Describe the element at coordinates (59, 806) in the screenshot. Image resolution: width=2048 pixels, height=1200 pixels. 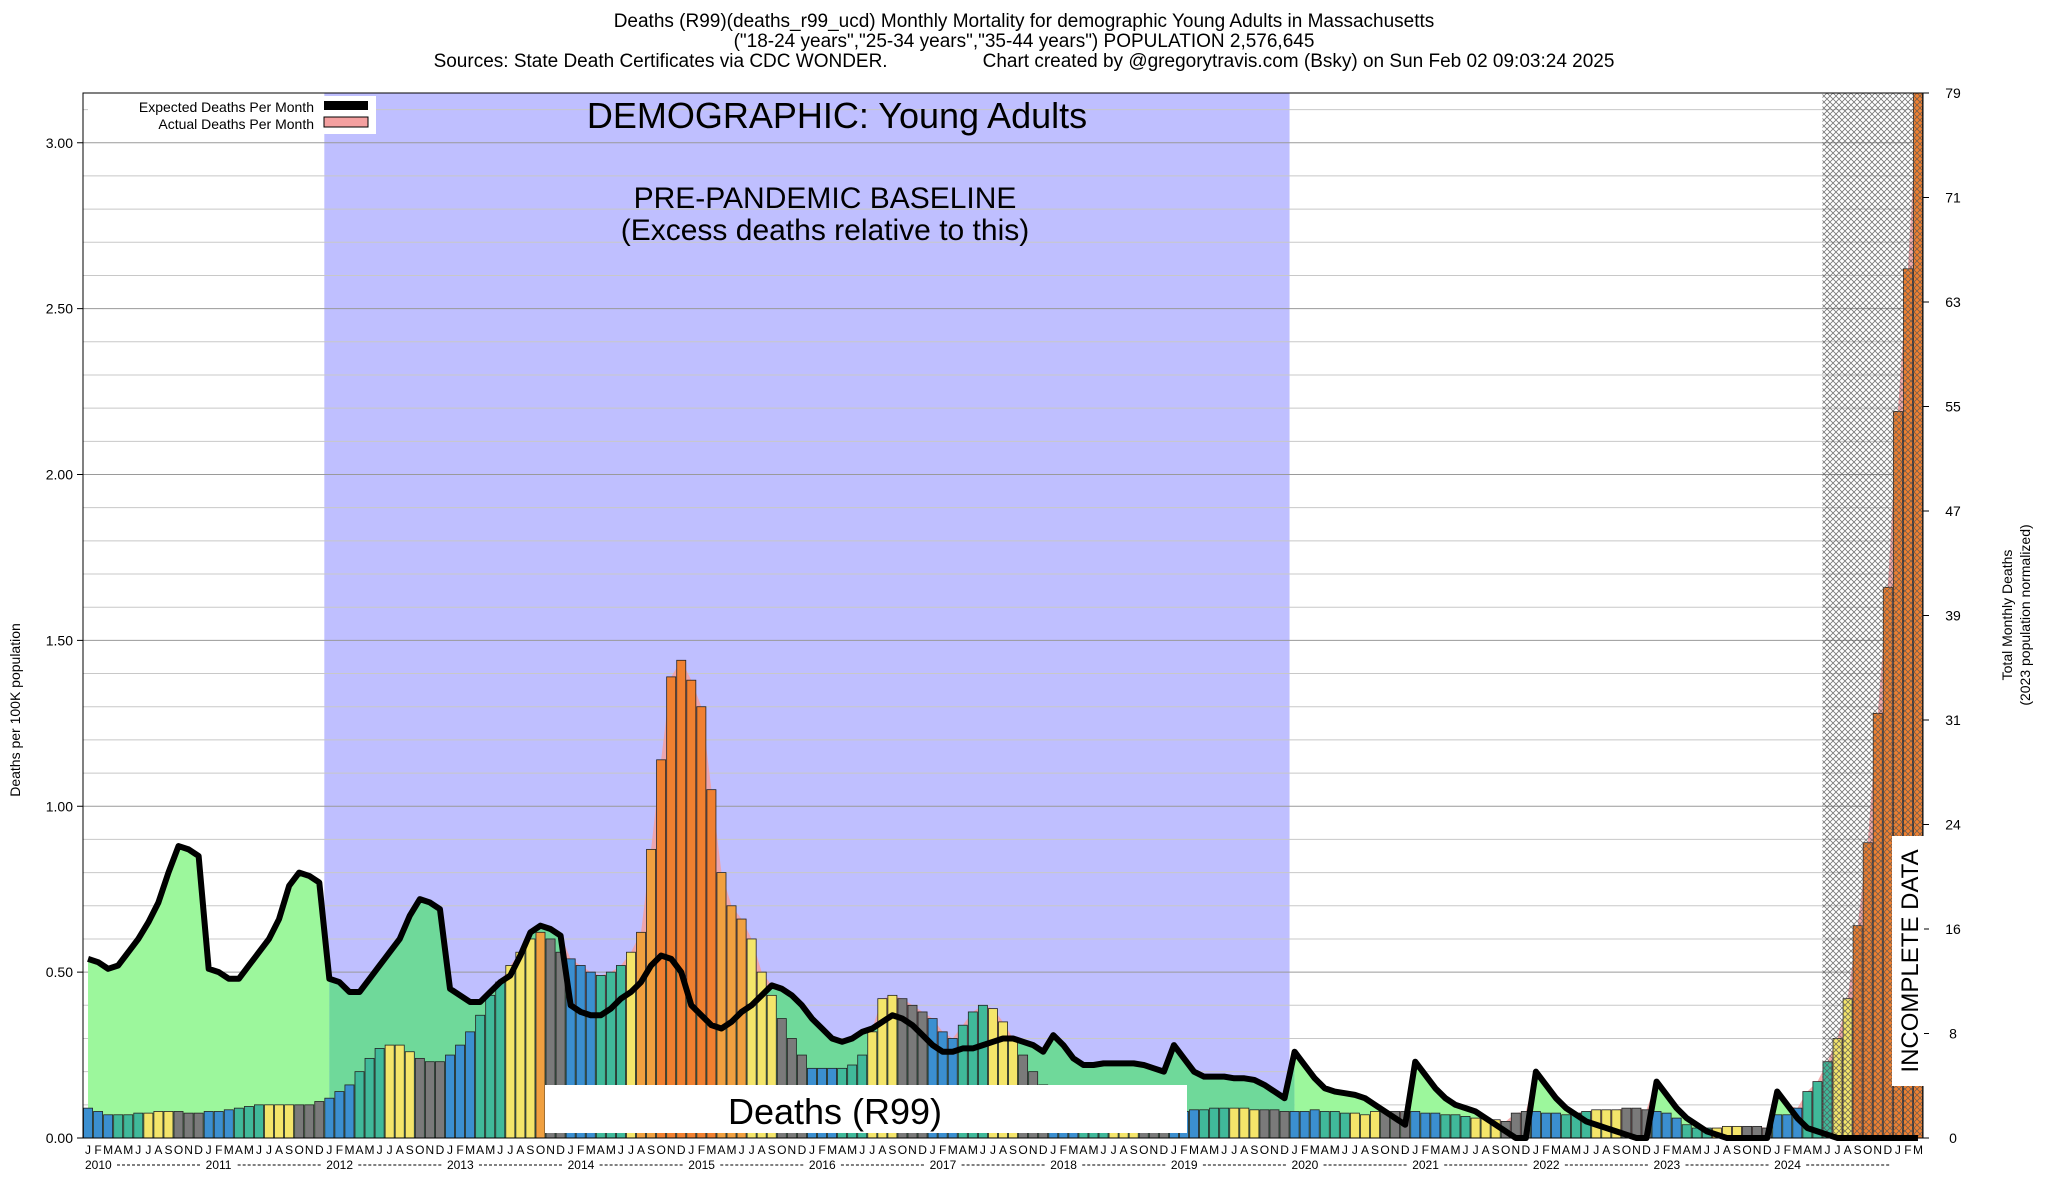
I see `y-tick-label-left: 1.00` at that location.